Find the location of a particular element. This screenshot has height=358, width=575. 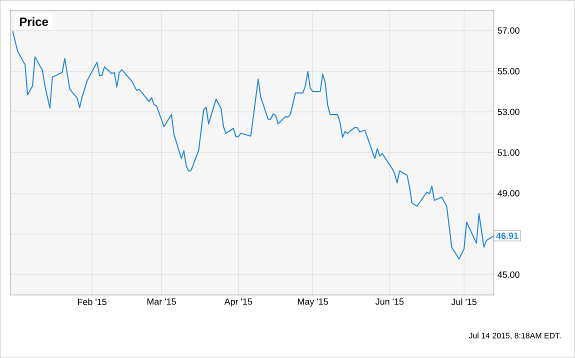

annotation: 46.91 is located at coordinates (507, 235).